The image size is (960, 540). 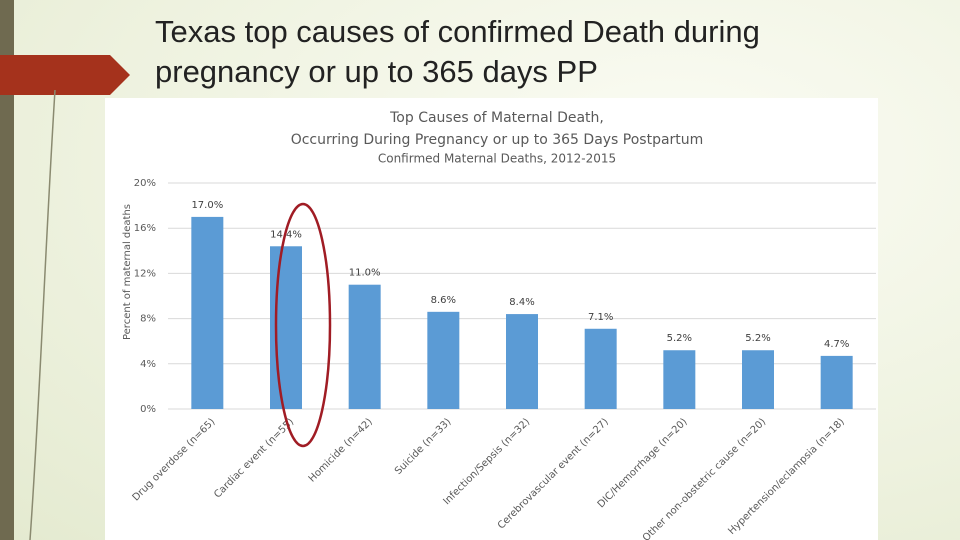 I want to click on accent-arrow, so click(x=65, y=75).